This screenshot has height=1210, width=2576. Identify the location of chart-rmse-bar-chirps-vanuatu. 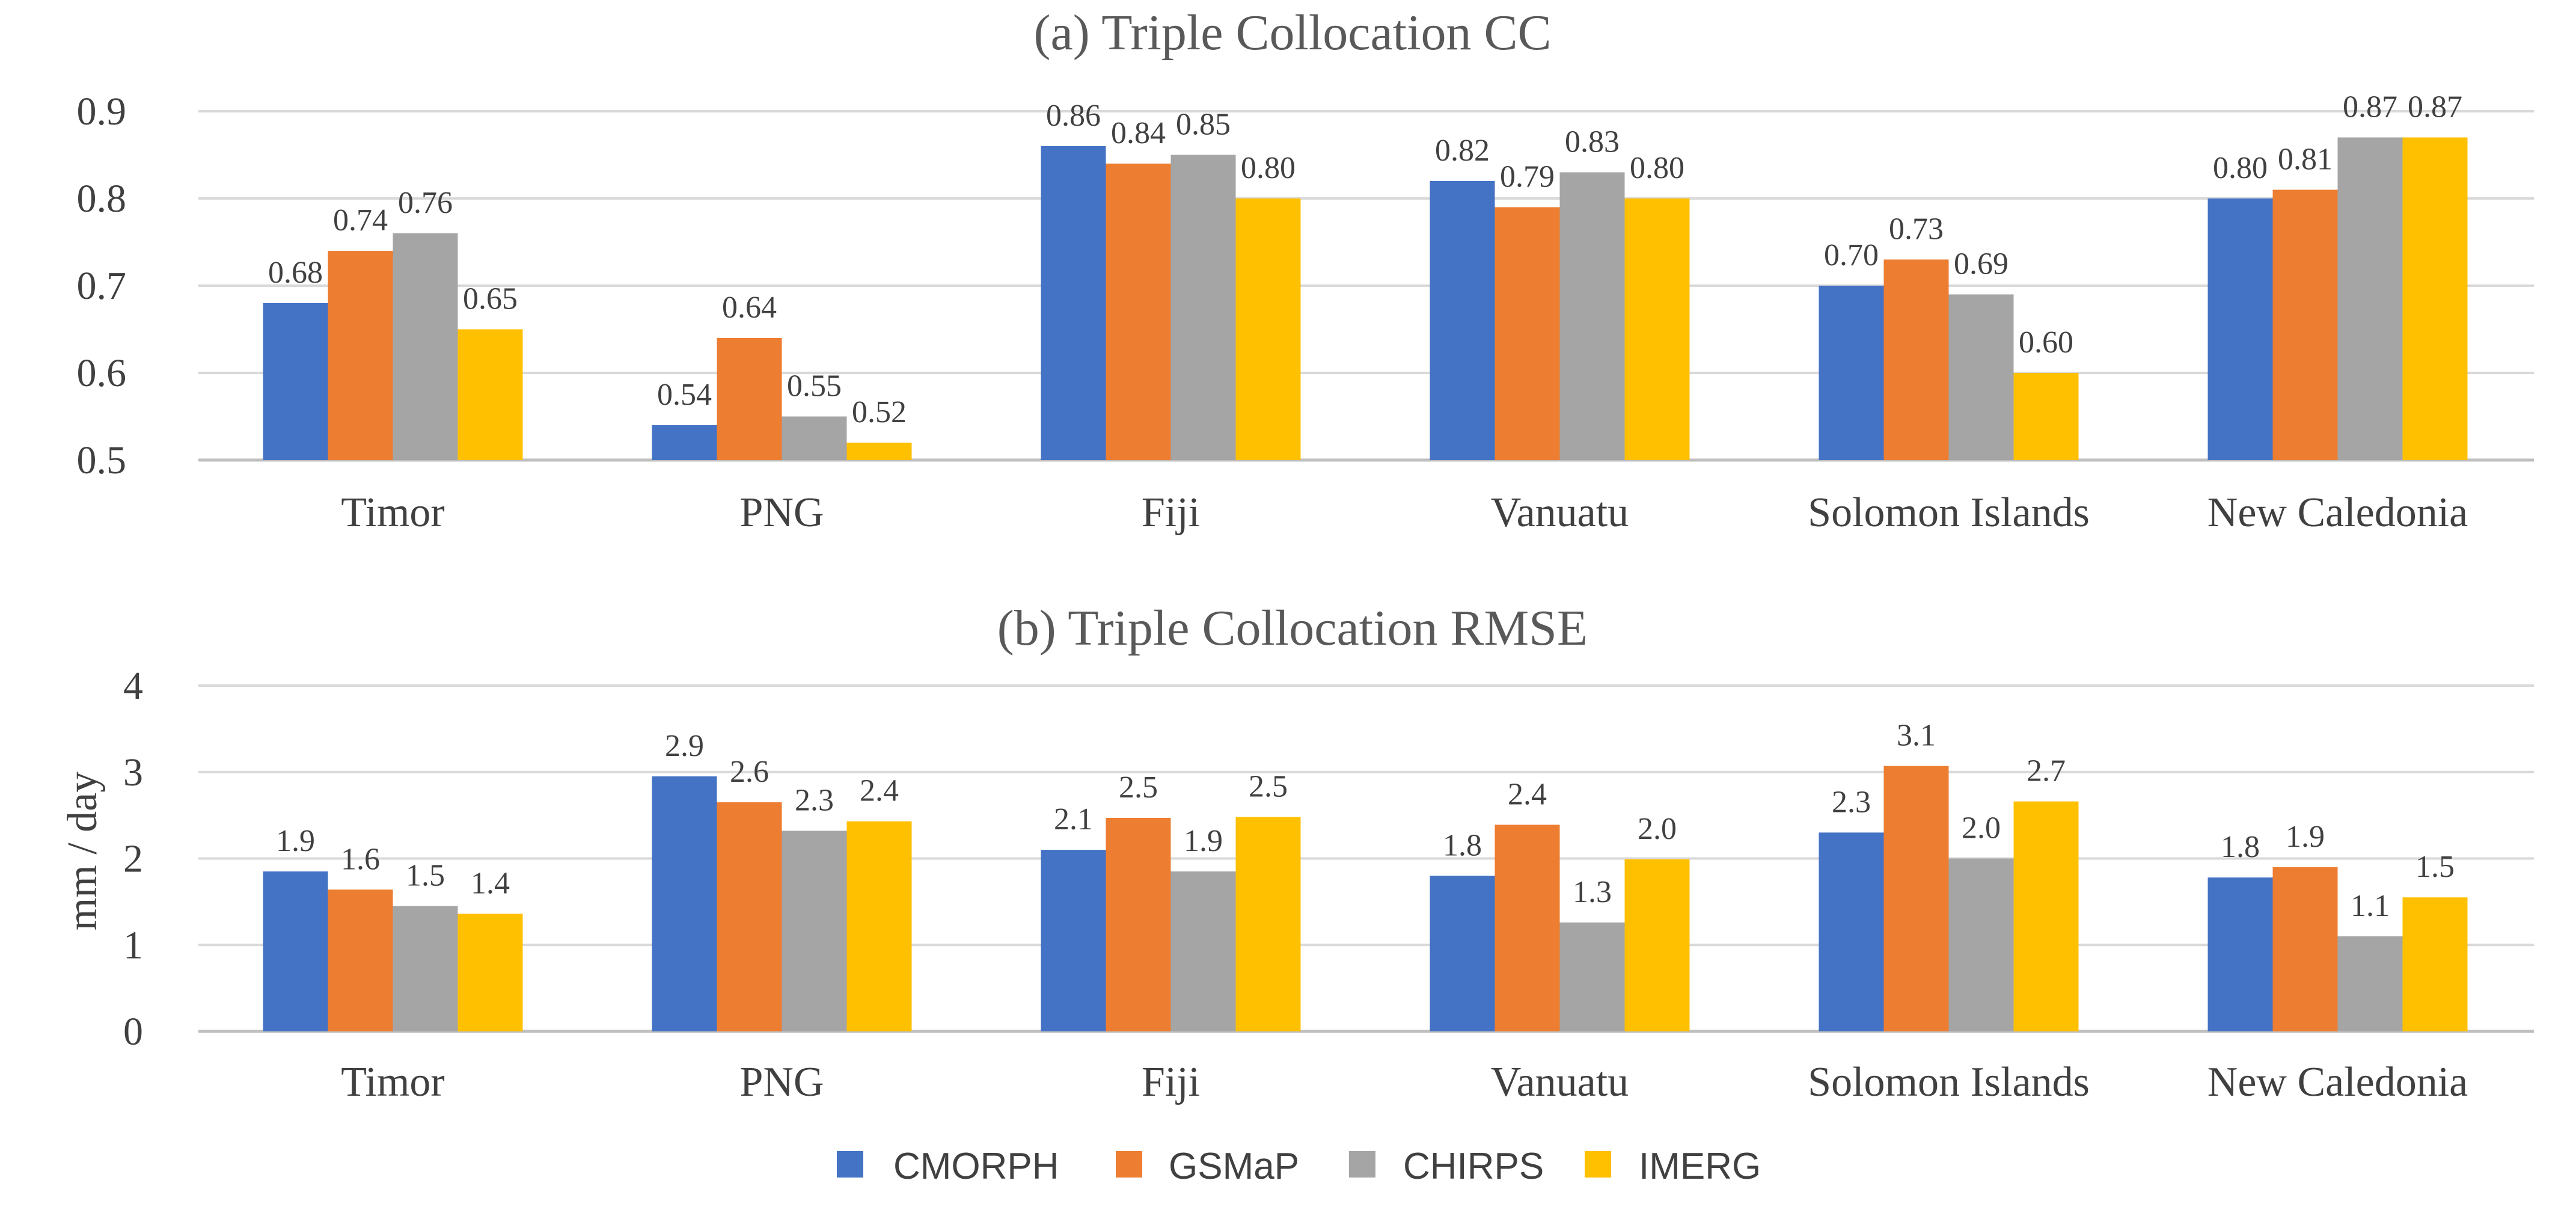
(1592, 976).